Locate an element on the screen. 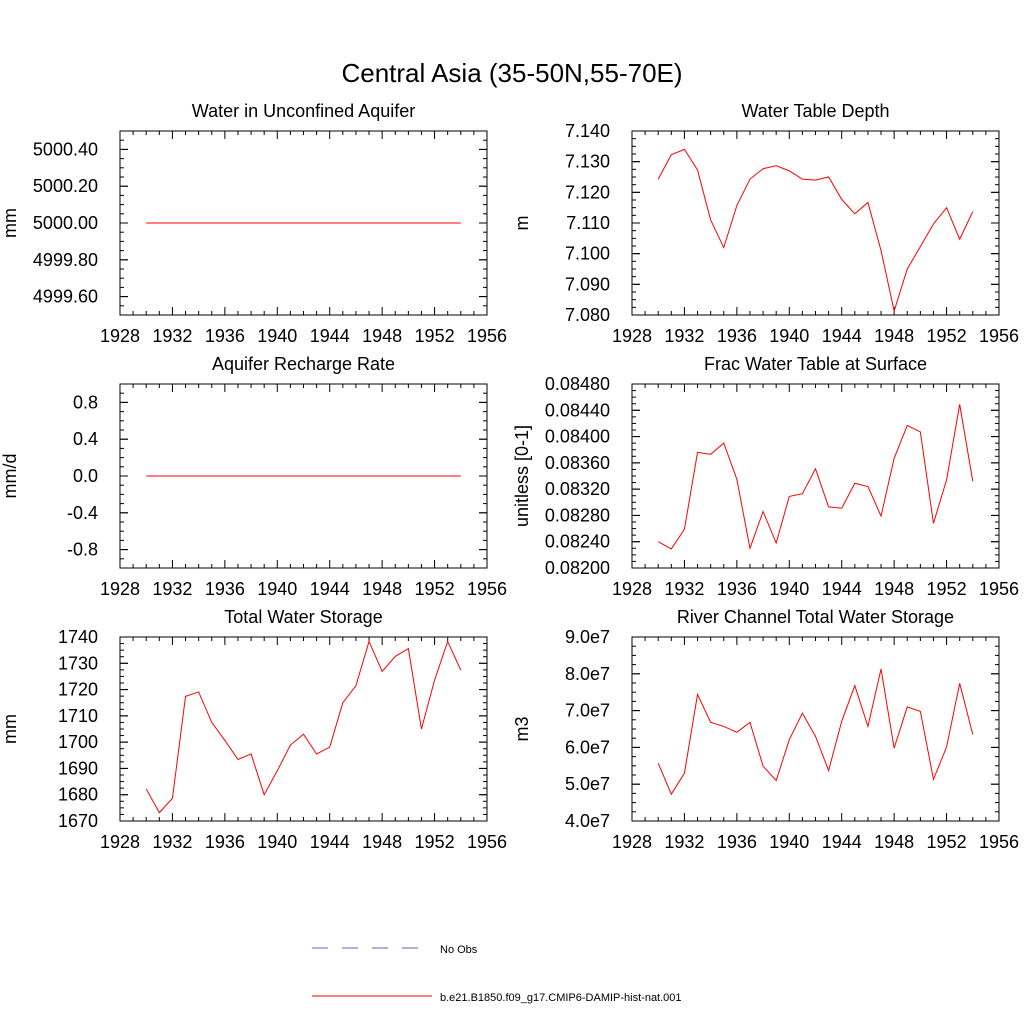 The height and width of the screenshot is (1024, 1024). y-tick-label: 0.08400 is located at coordinates (577, 437).